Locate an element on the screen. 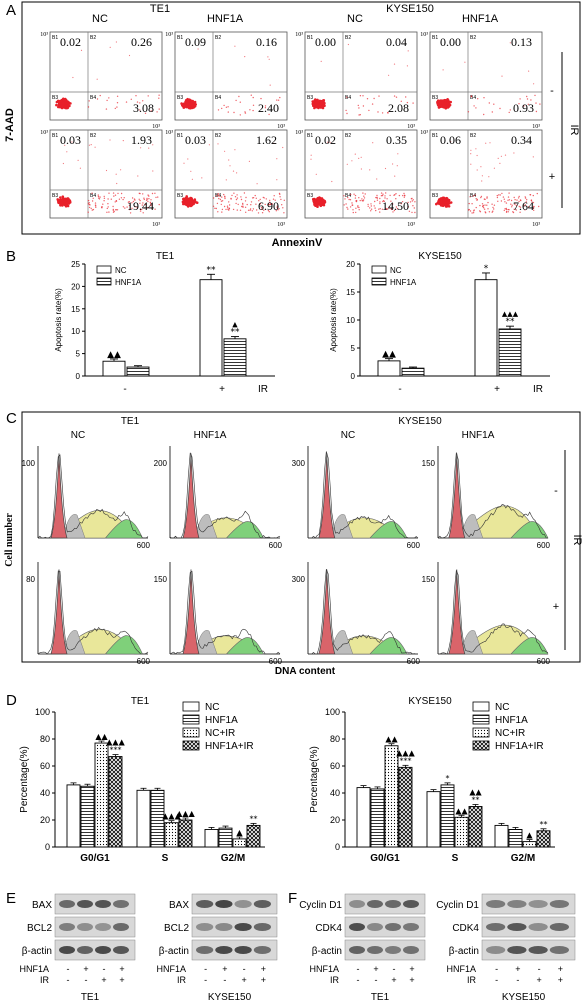  hist-group-label: NC is located at coordinates (348, 435).